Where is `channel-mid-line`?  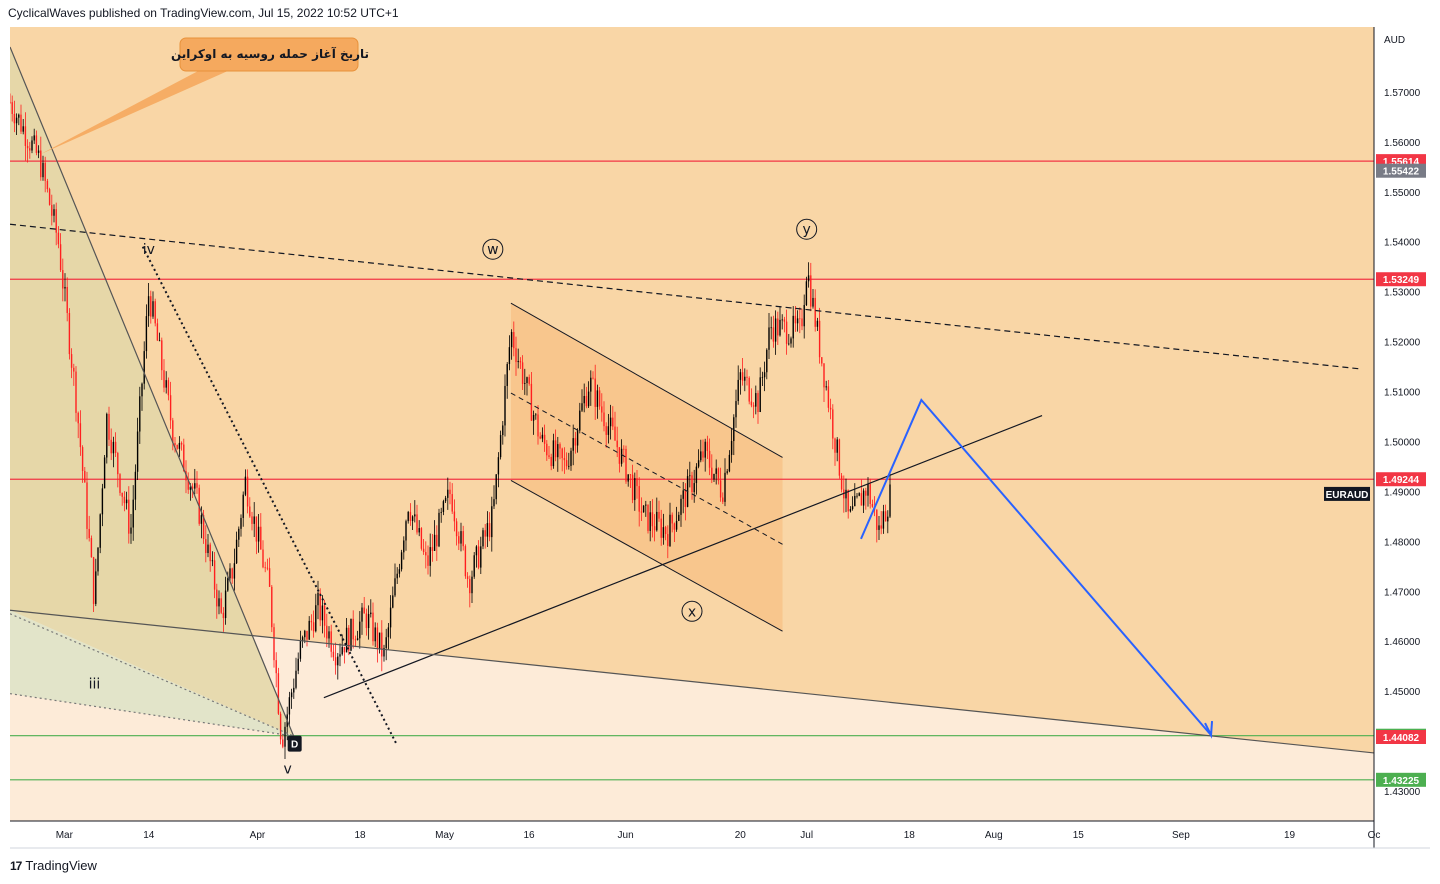 channel-mid-line is located at coordinates (646, 468).